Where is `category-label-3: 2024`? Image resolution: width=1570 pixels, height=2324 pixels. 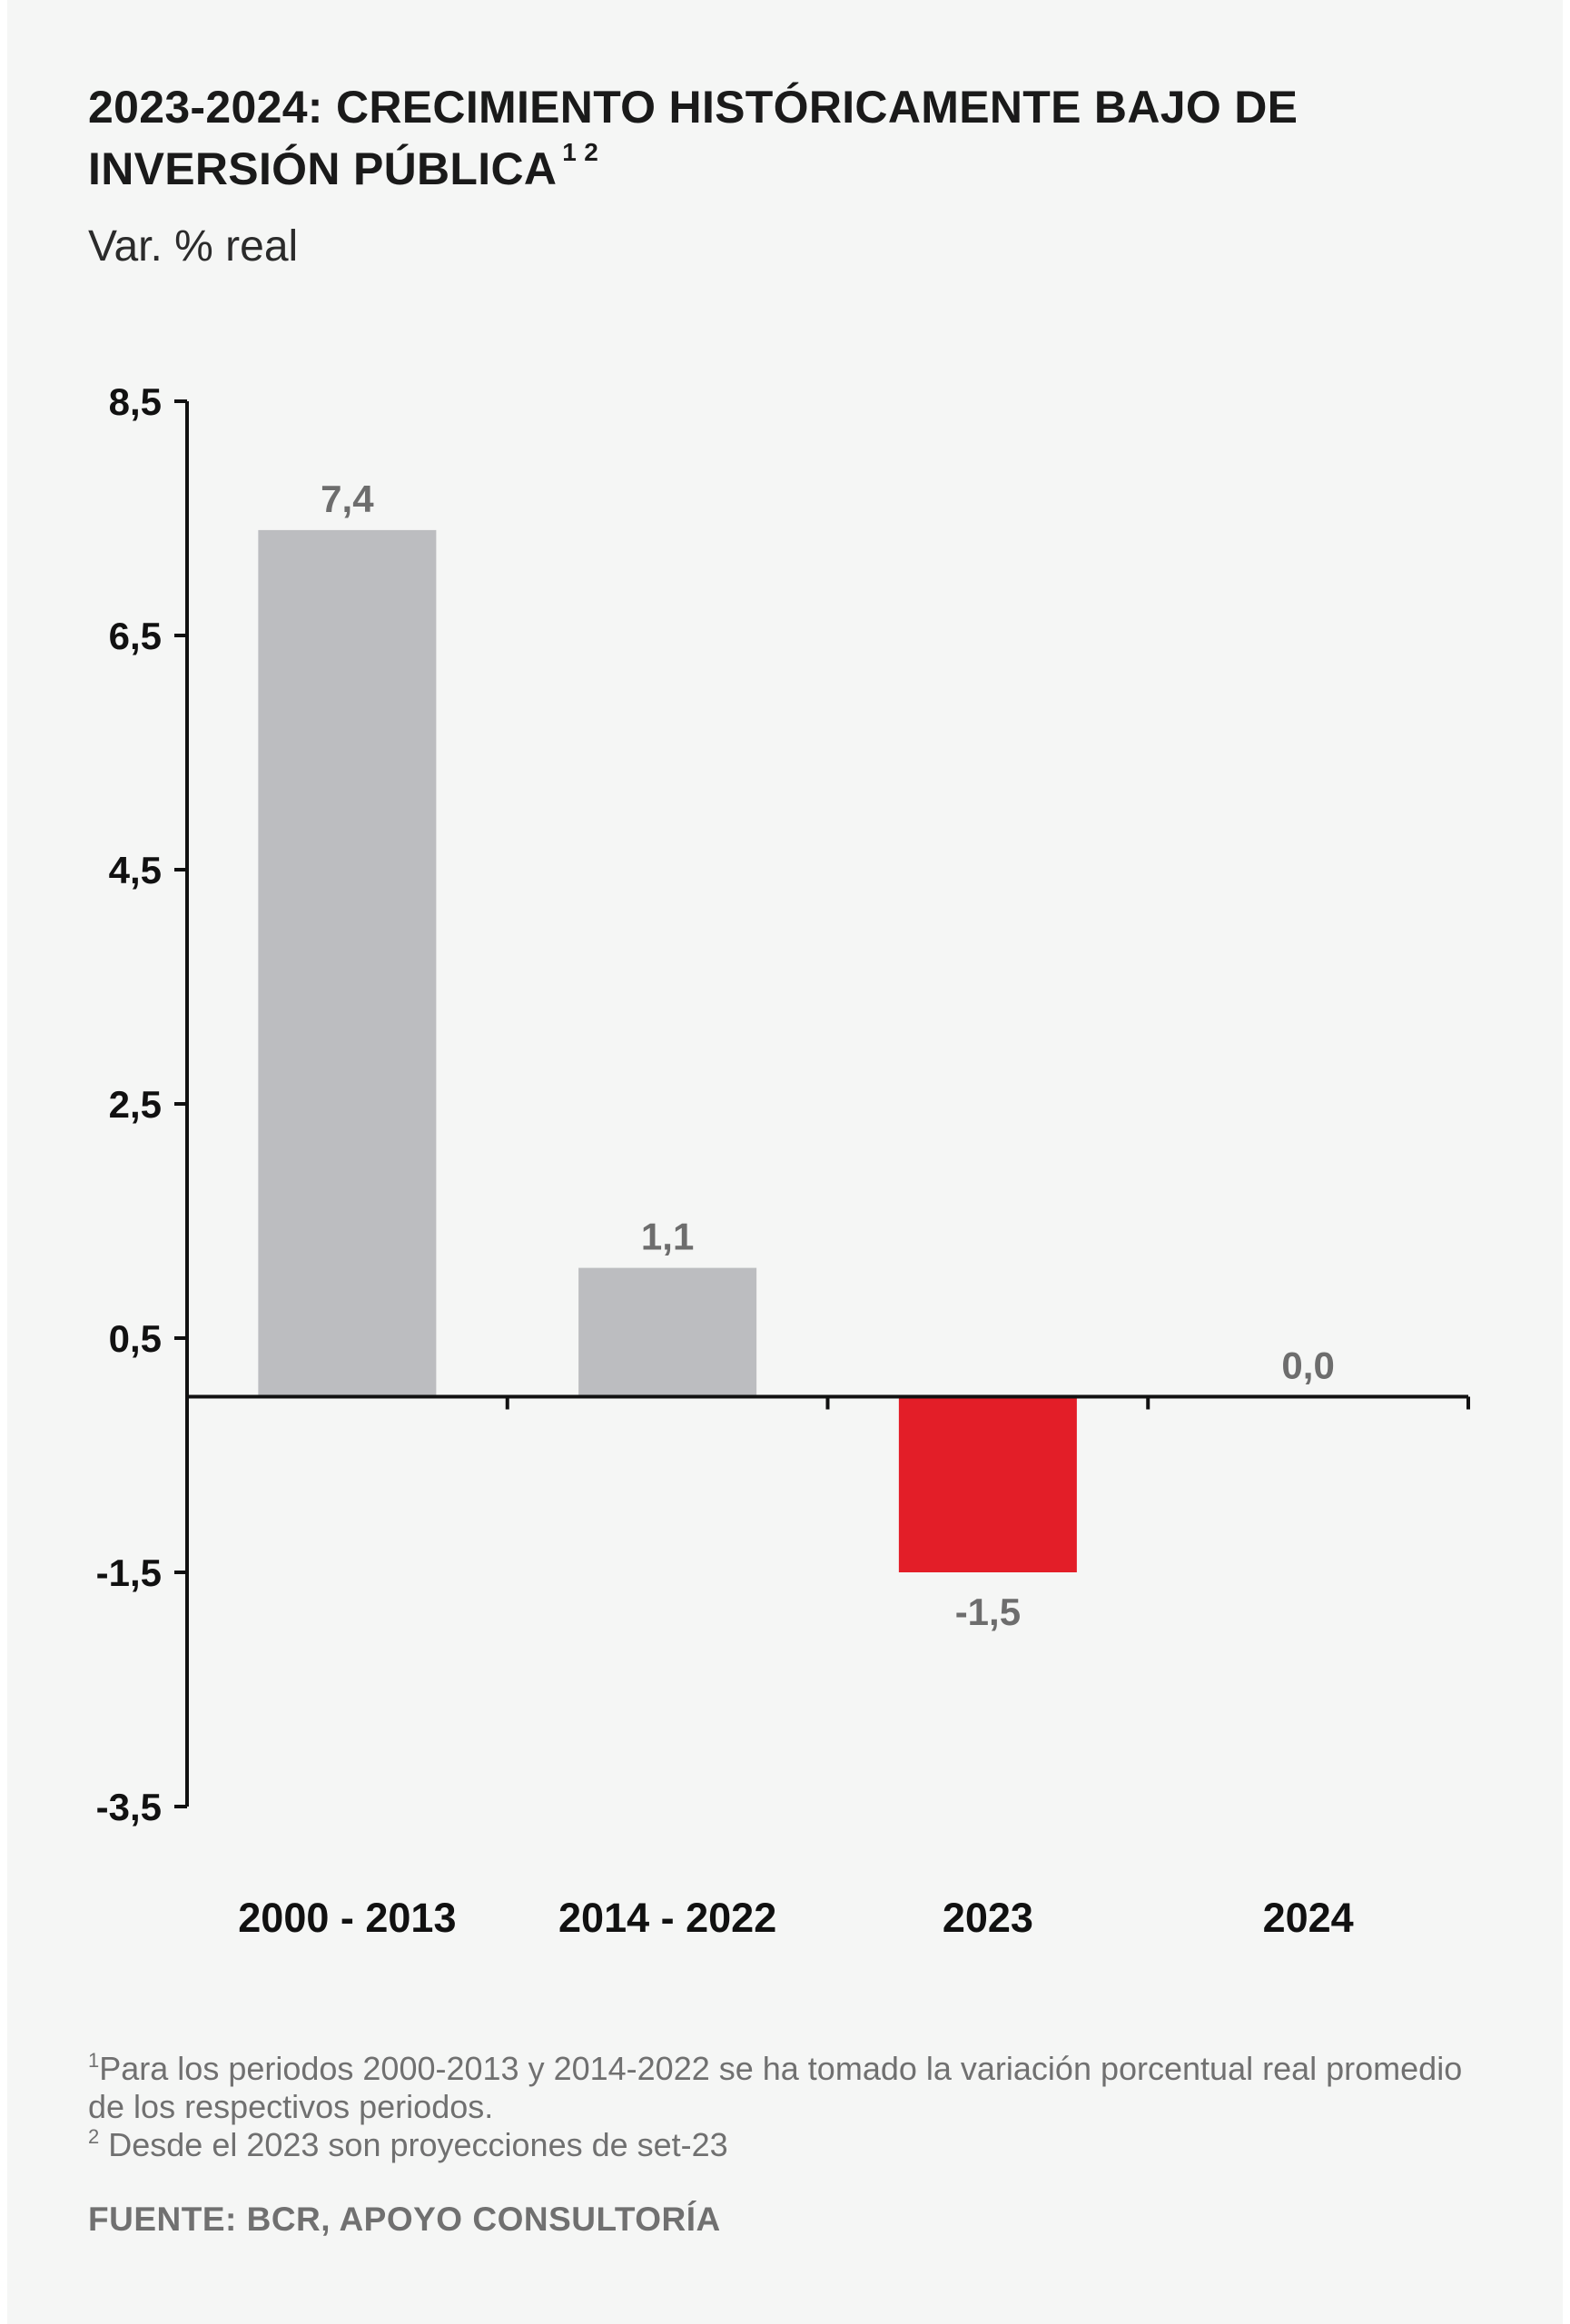 category-label-3: 2024 is located at coordinates (1308, 1918).